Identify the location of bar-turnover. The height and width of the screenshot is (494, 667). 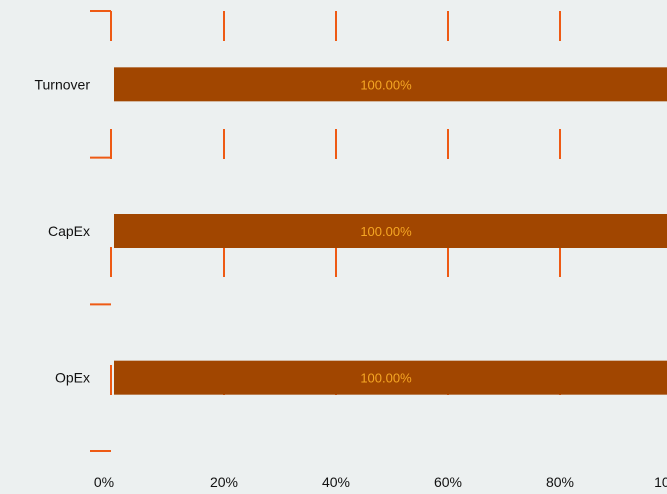
(390, 84).